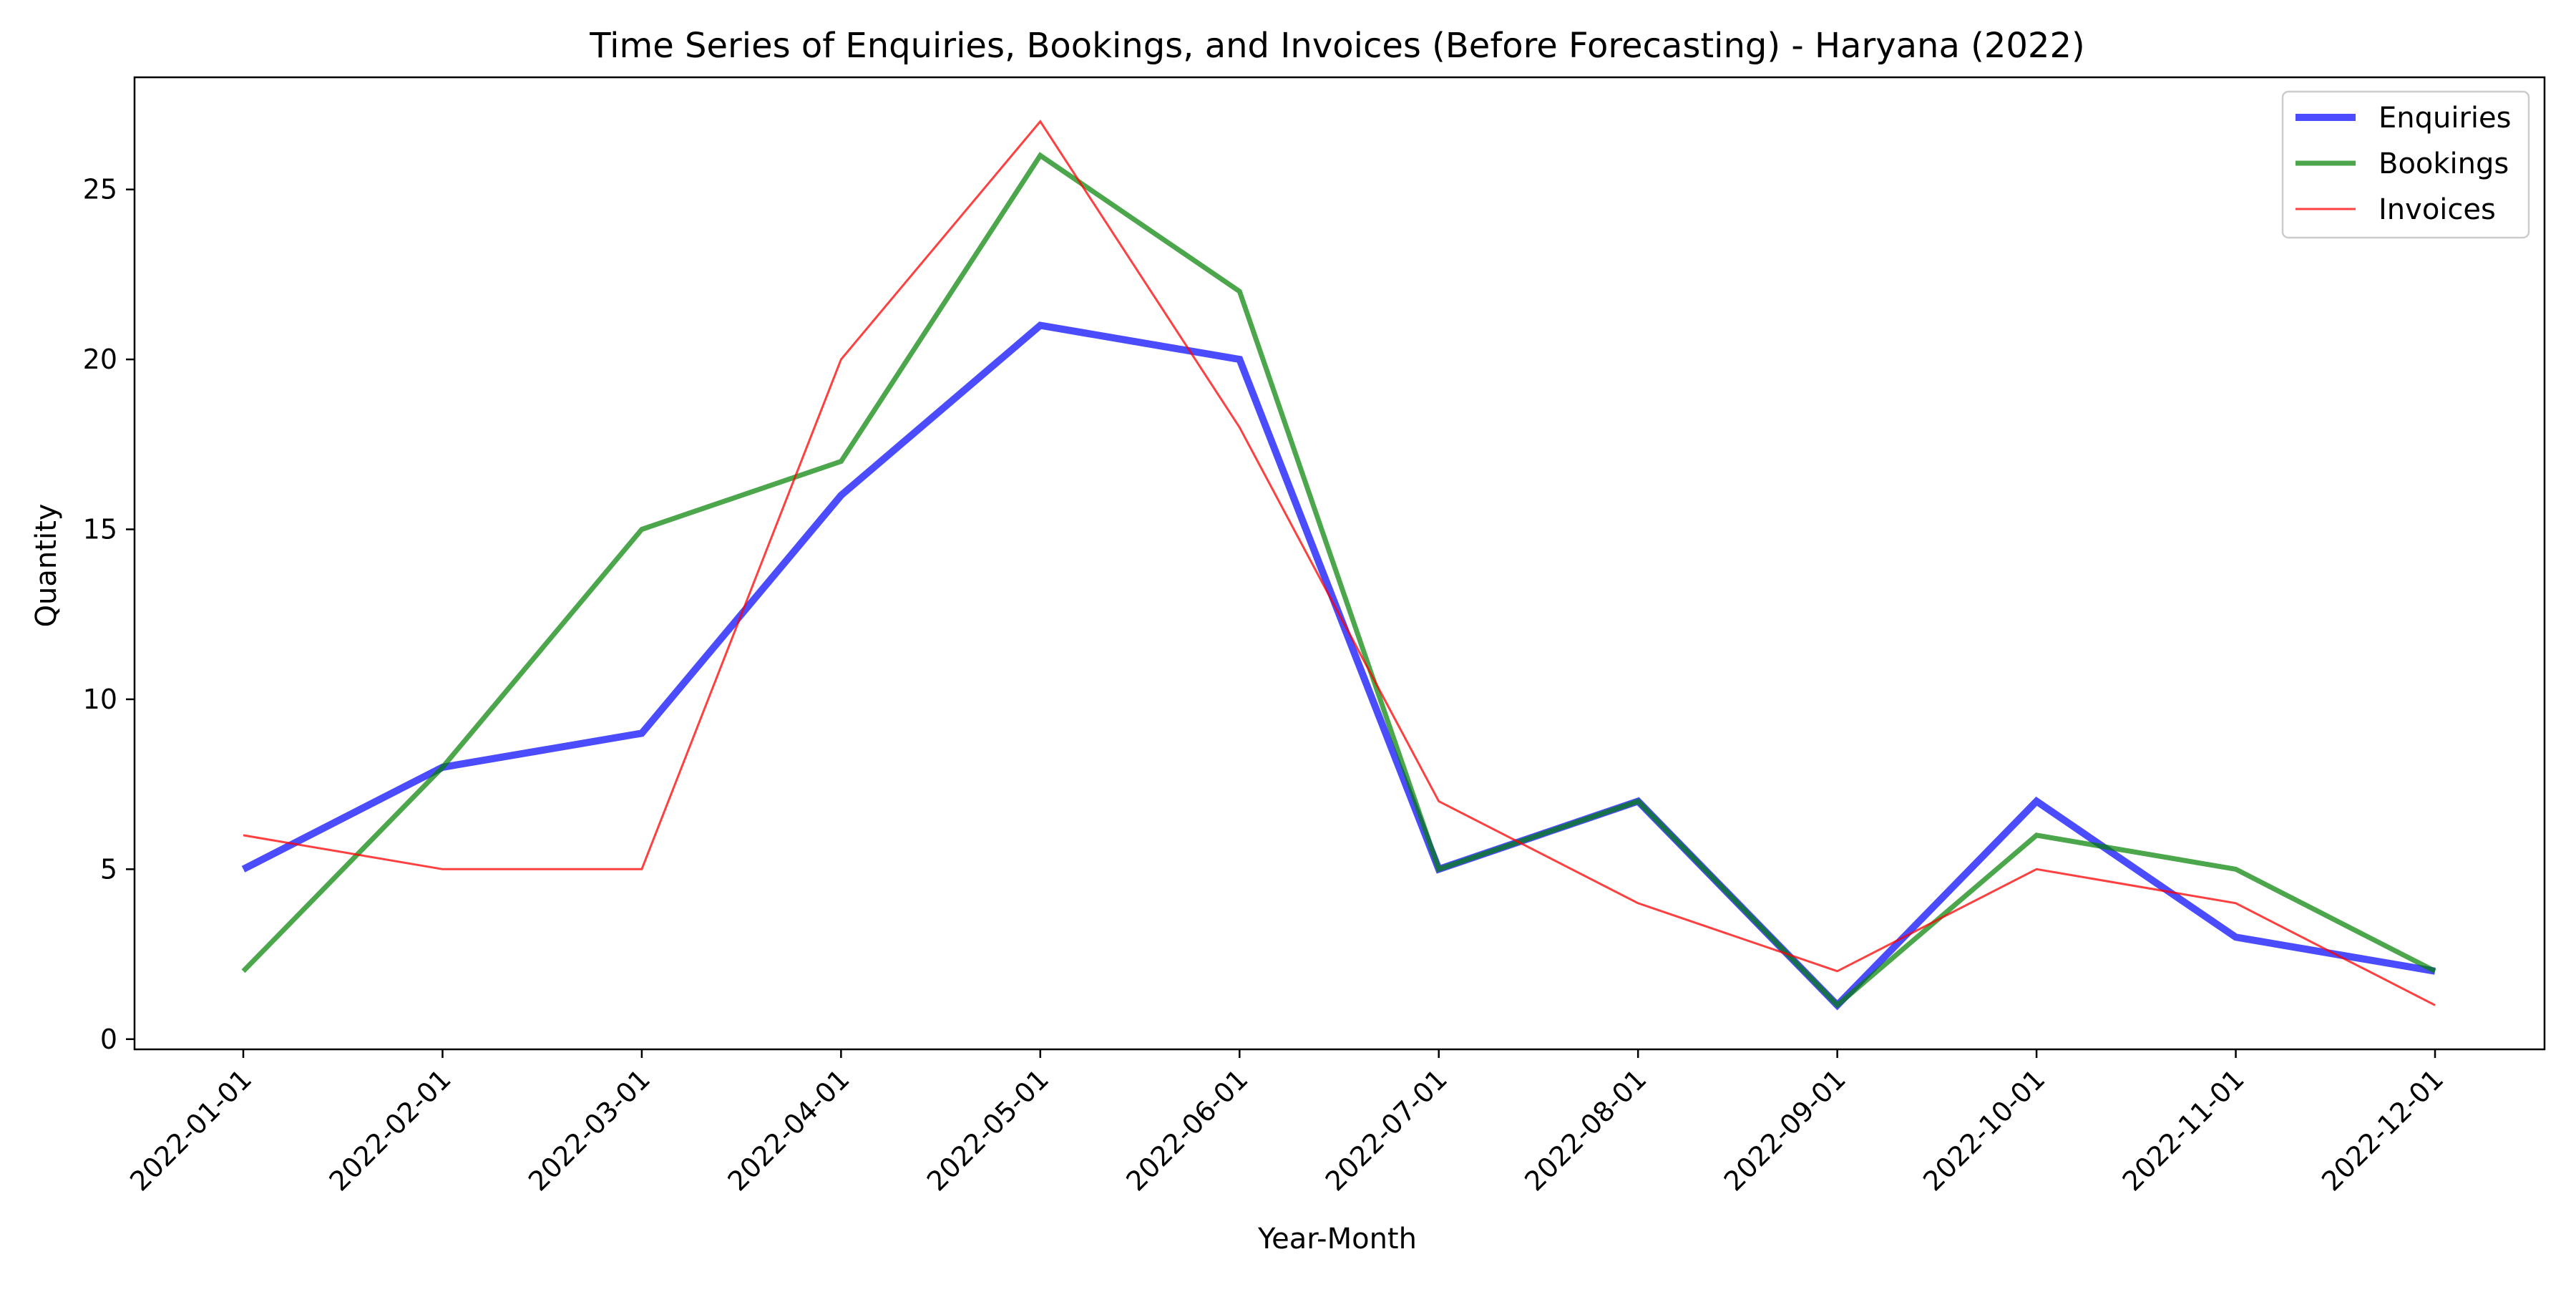 The width and height of the screenshot is (2576, 1292). What do you see at coordinates (46, 566) in the screenshot?
I see `y-axis-label: Quantity` at bounding box center [46, 566].